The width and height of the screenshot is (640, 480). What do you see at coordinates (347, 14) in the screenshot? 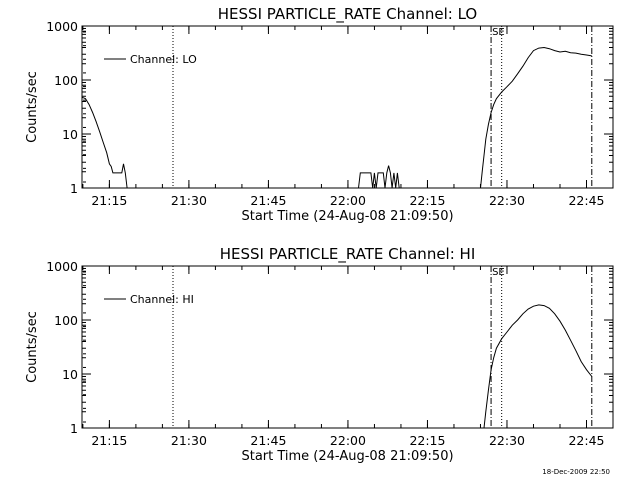
I see `chart-title: HESSI PARTICLE_RATE Channel: LO` at bounding box center [347, 14].